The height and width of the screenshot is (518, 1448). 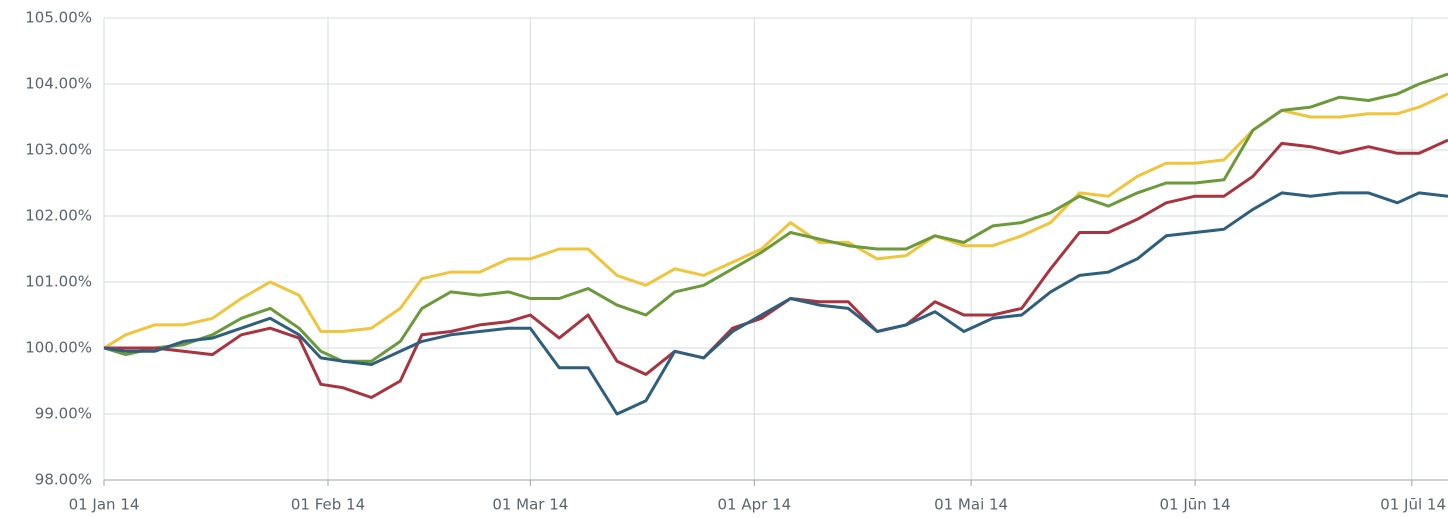 What do you see at coordinates (58, 348) in the screenshot?
I see `y-tick-label: 100.00%` at bounding box center [58, 348].